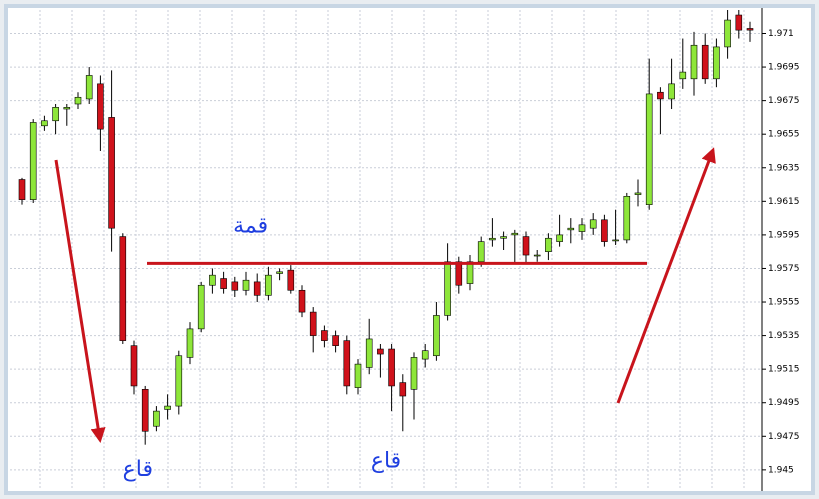  I want to click on annotation: قمة, so click(250, 226).